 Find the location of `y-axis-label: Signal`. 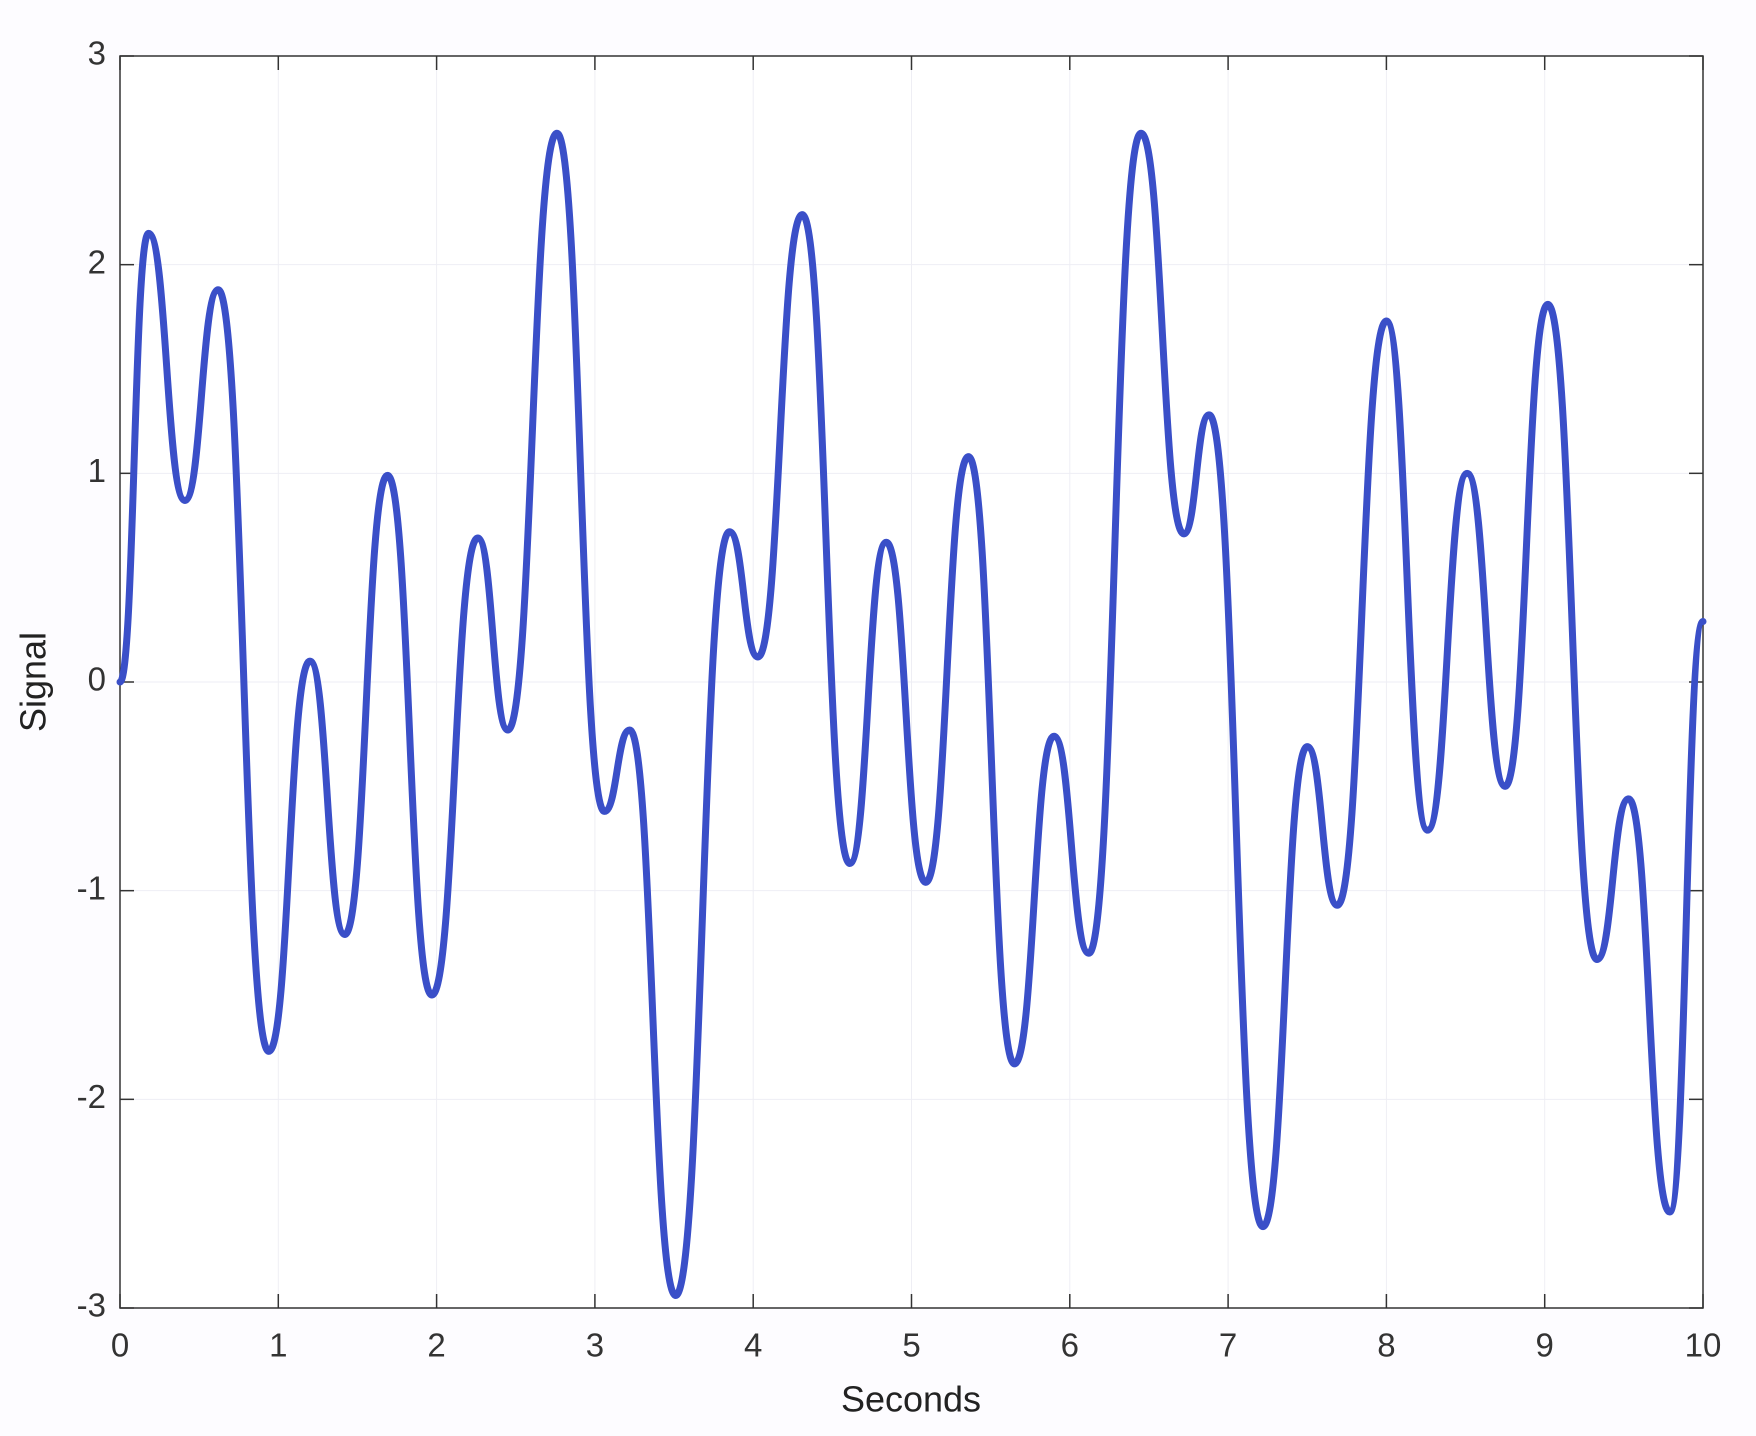

y-axis-label: Signal is located at coordinates (33, 682).